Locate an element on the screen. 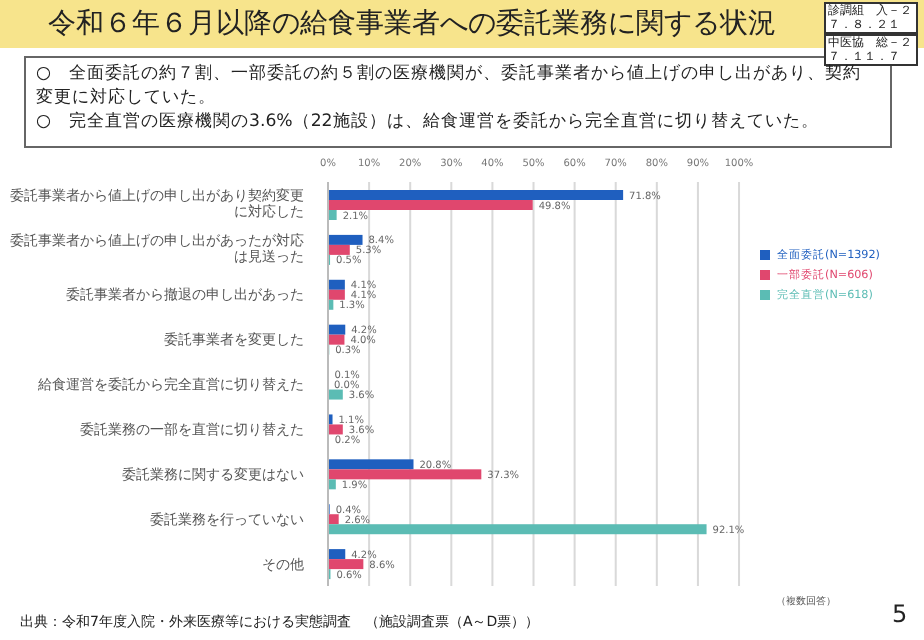 Image resolution: width=924 pixels, height=640 pixels. text: ○ 完全直営の医療機関の3.6%（22施設）は、給食運営を委託から完全直営に切り替えていた。 is located at coordinates (428, 122).